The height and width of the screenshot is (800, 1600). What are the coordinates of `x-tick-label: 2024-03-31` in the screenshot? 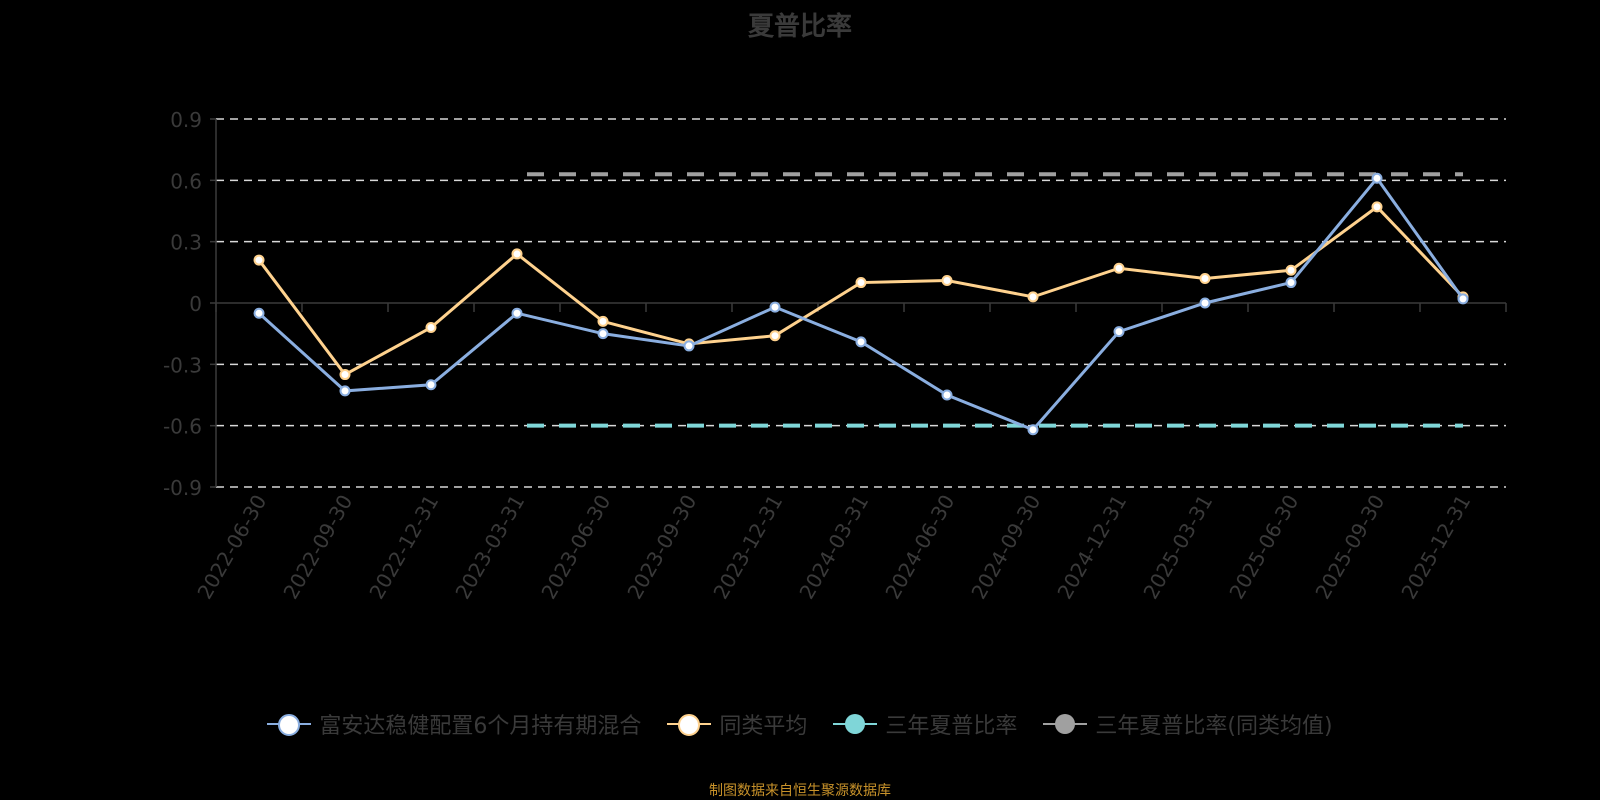 It's located at (833, 547).